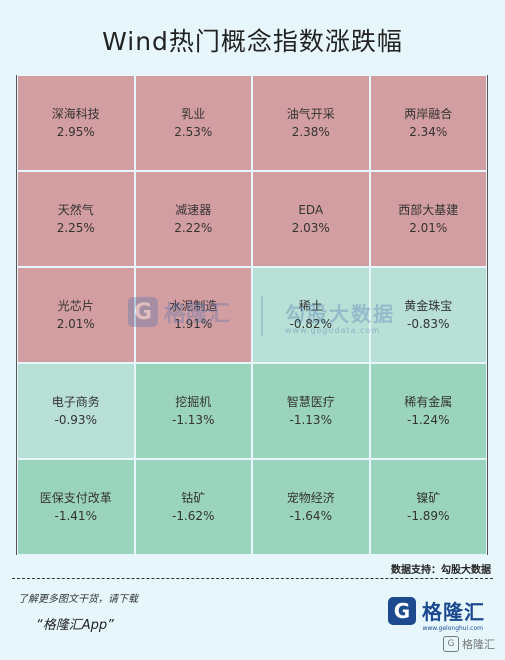  I want to click on concept-change: -0.82%, so click(310, 323).